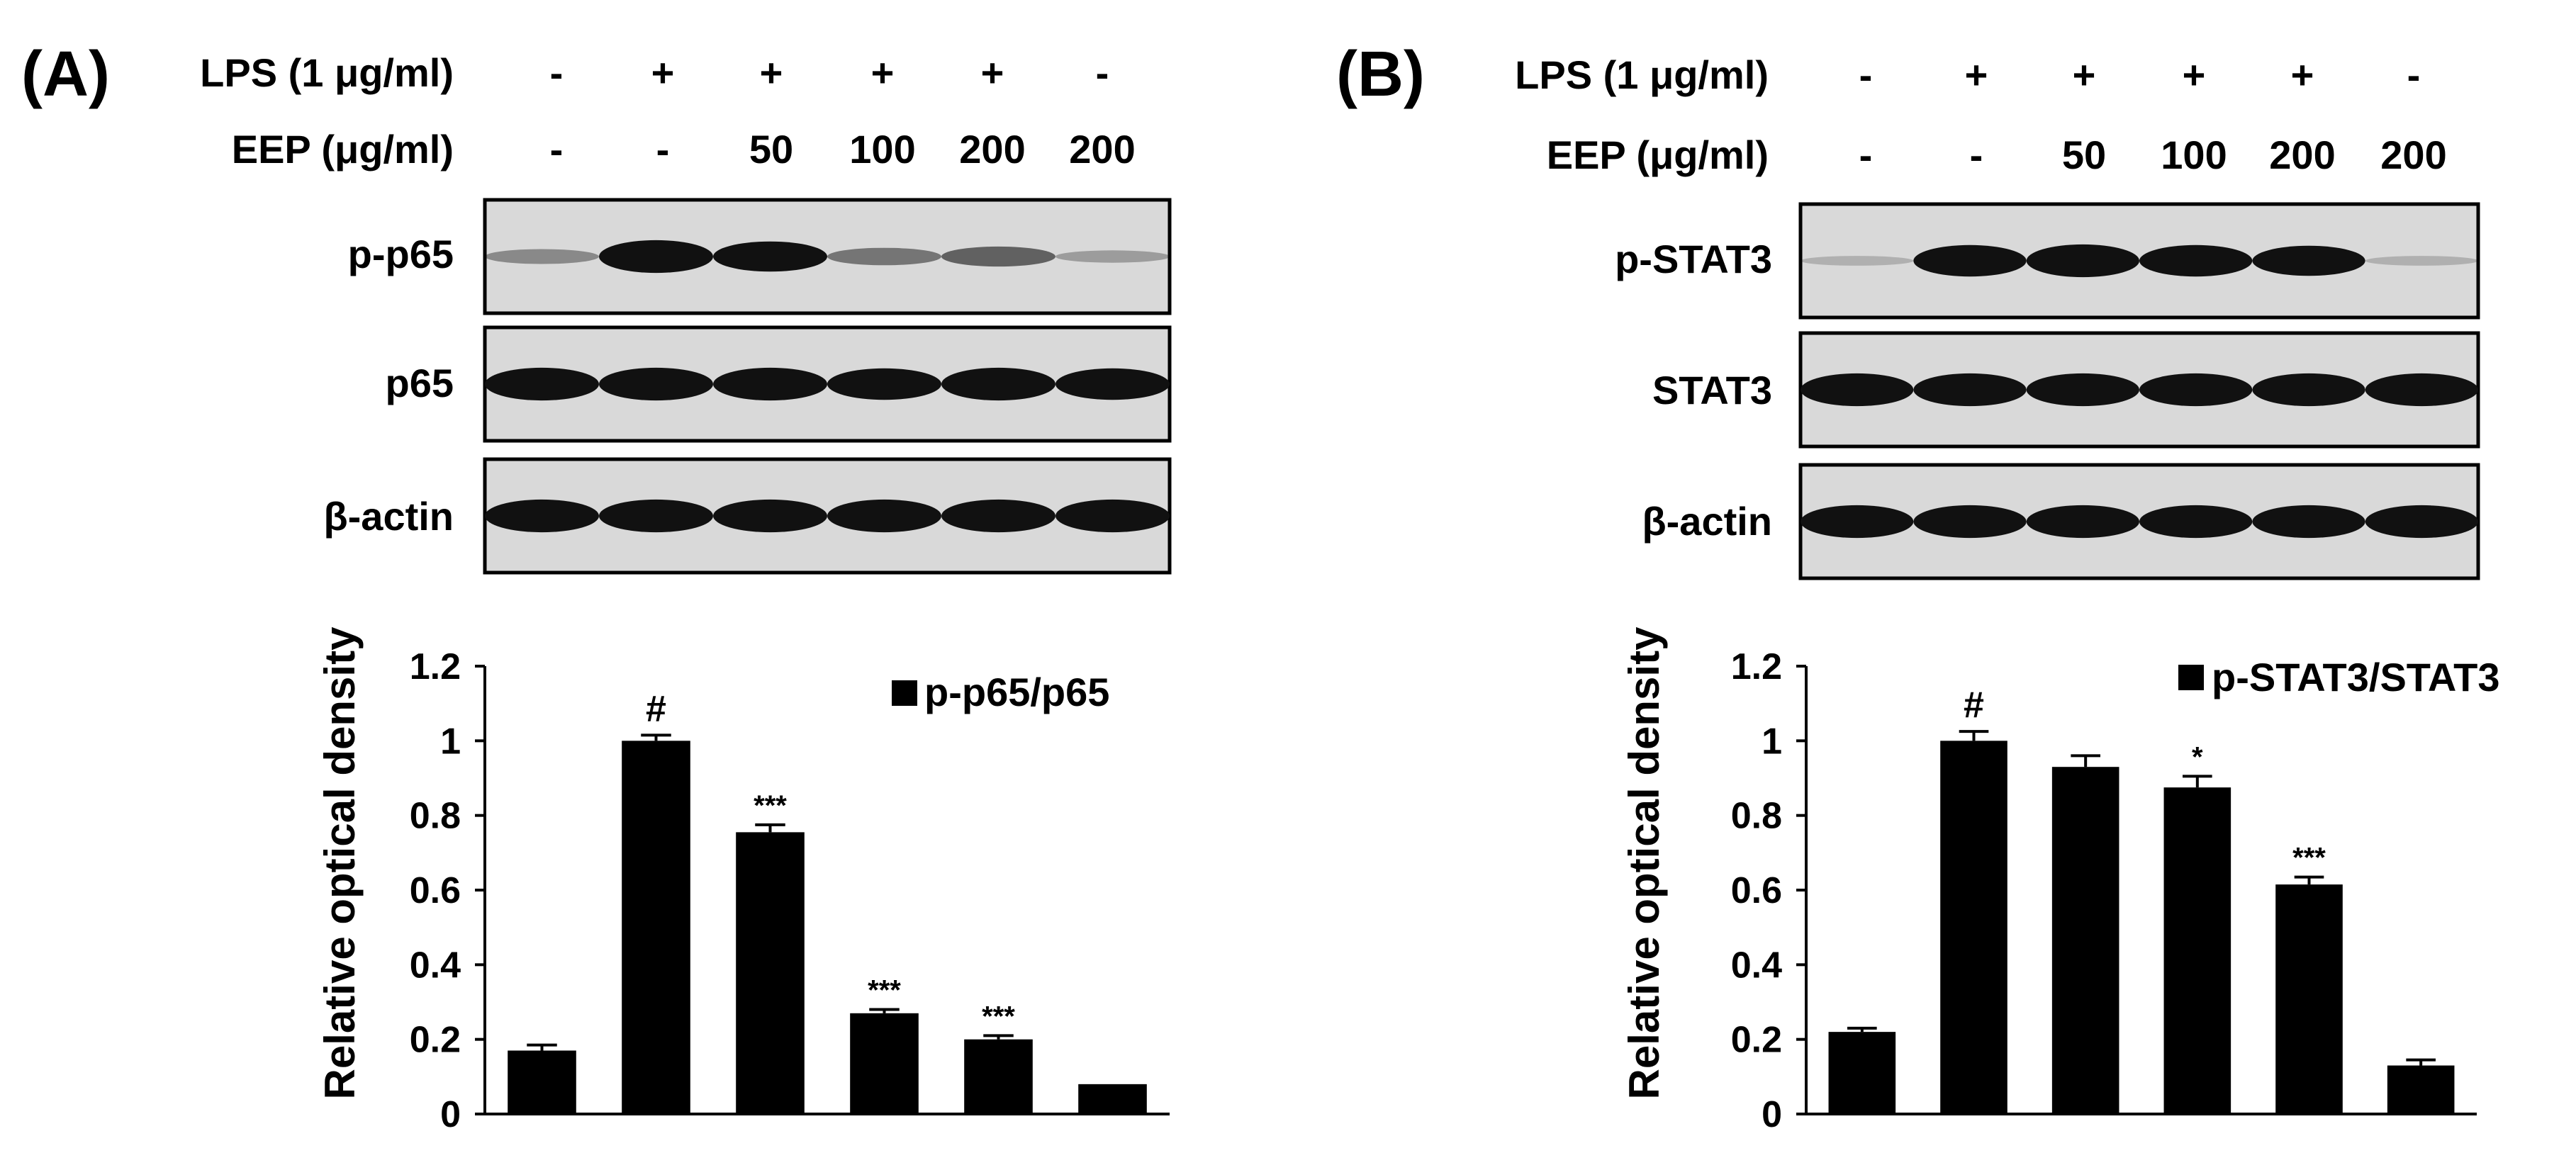 This screenshot has width=2576, height=1170. I want to click on panel-b-lps-sign: -, so click(2414, 74).